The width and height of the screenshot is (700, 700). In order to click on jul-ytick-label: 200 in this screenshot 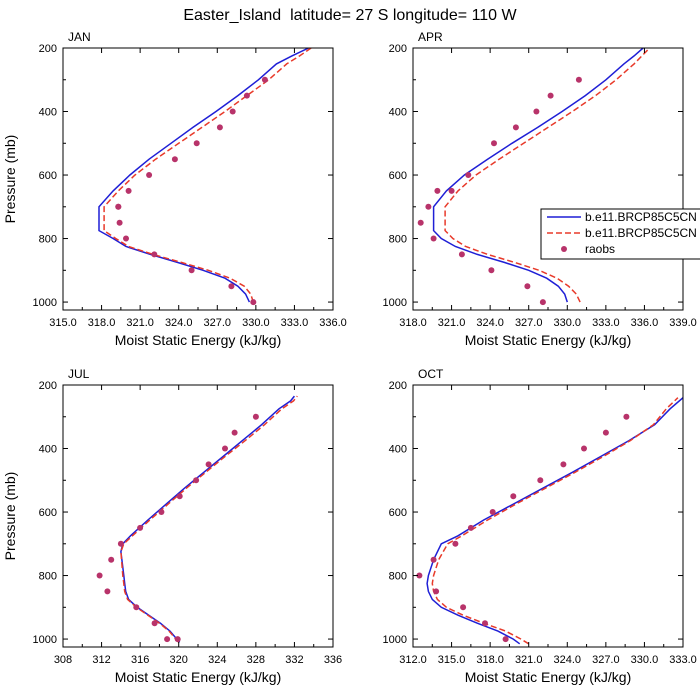, I will do `click(48, 386)`.